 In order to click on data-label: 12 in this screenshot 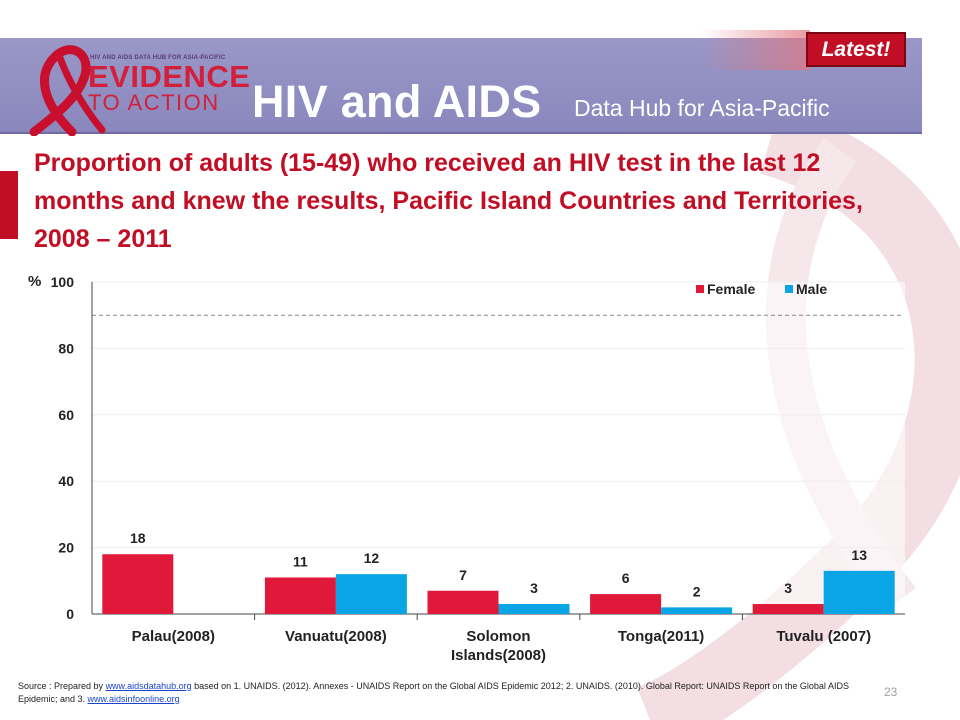, I will do `click(372, 558)`.